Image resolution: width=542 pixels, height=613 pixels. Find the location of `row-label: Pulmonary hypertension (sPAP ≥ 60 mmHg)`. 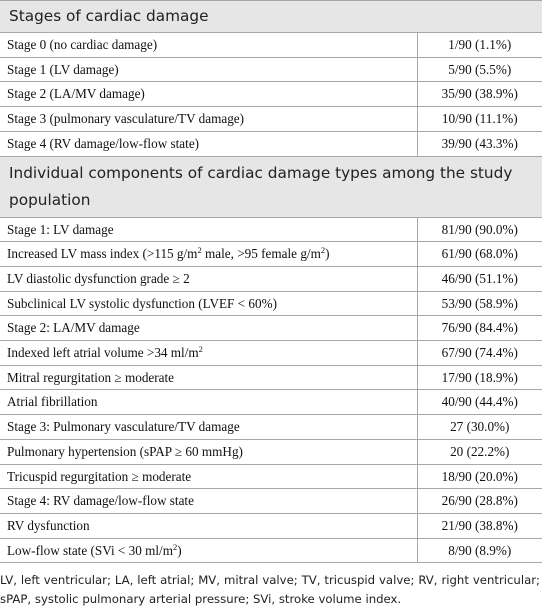

row-label: Pulmonary hypertension (sPAP ≥ 60 mmHg) is located at coordinates (208, 452).